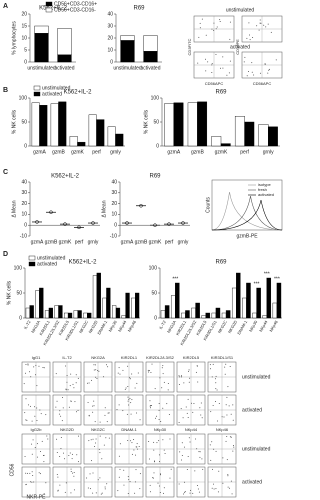 This screenshot has height=500, width=320. Describe the element at coordinates (41, 68) in the screenshot. I see `x-tick-label: unstimulated` at that location.